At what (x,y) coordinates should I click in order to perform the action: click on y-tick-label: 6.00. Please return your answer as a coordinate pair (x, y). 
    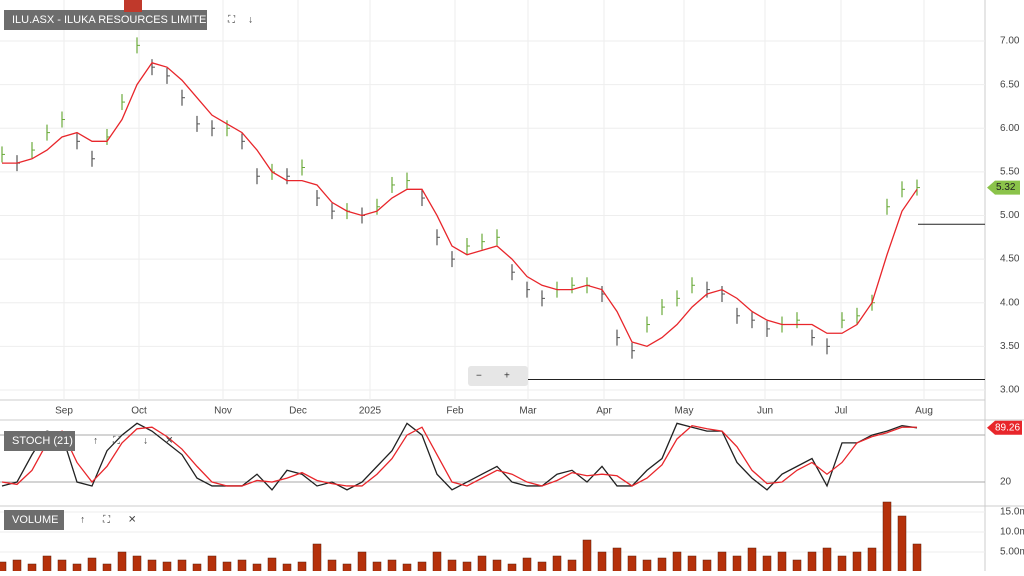
    Looking at the image, I should click on (1010, 128).